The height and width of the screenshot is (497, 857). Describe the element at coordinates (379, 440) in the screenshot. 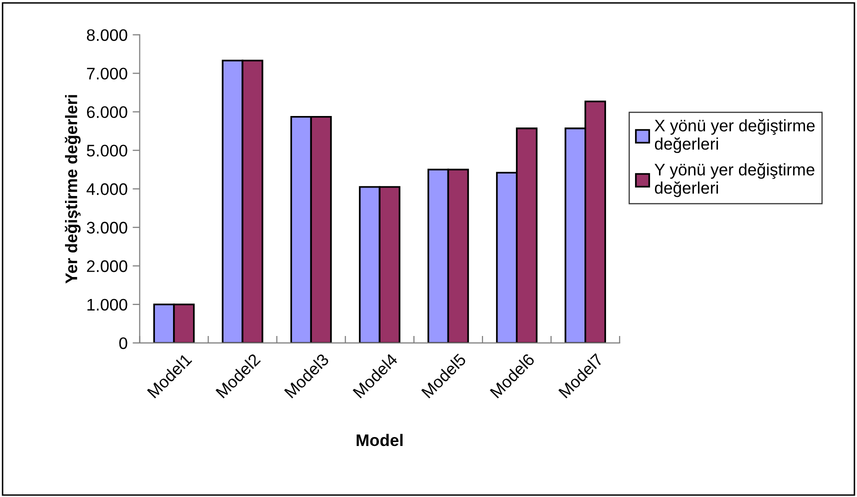

I see `x-axis-title: Model` at that location.